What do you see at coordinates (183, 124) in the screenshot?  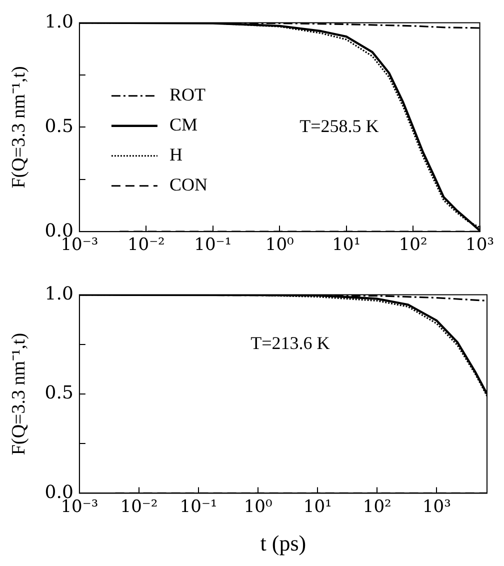 I see `legend-label: CM` at bounding box center [183, 124].